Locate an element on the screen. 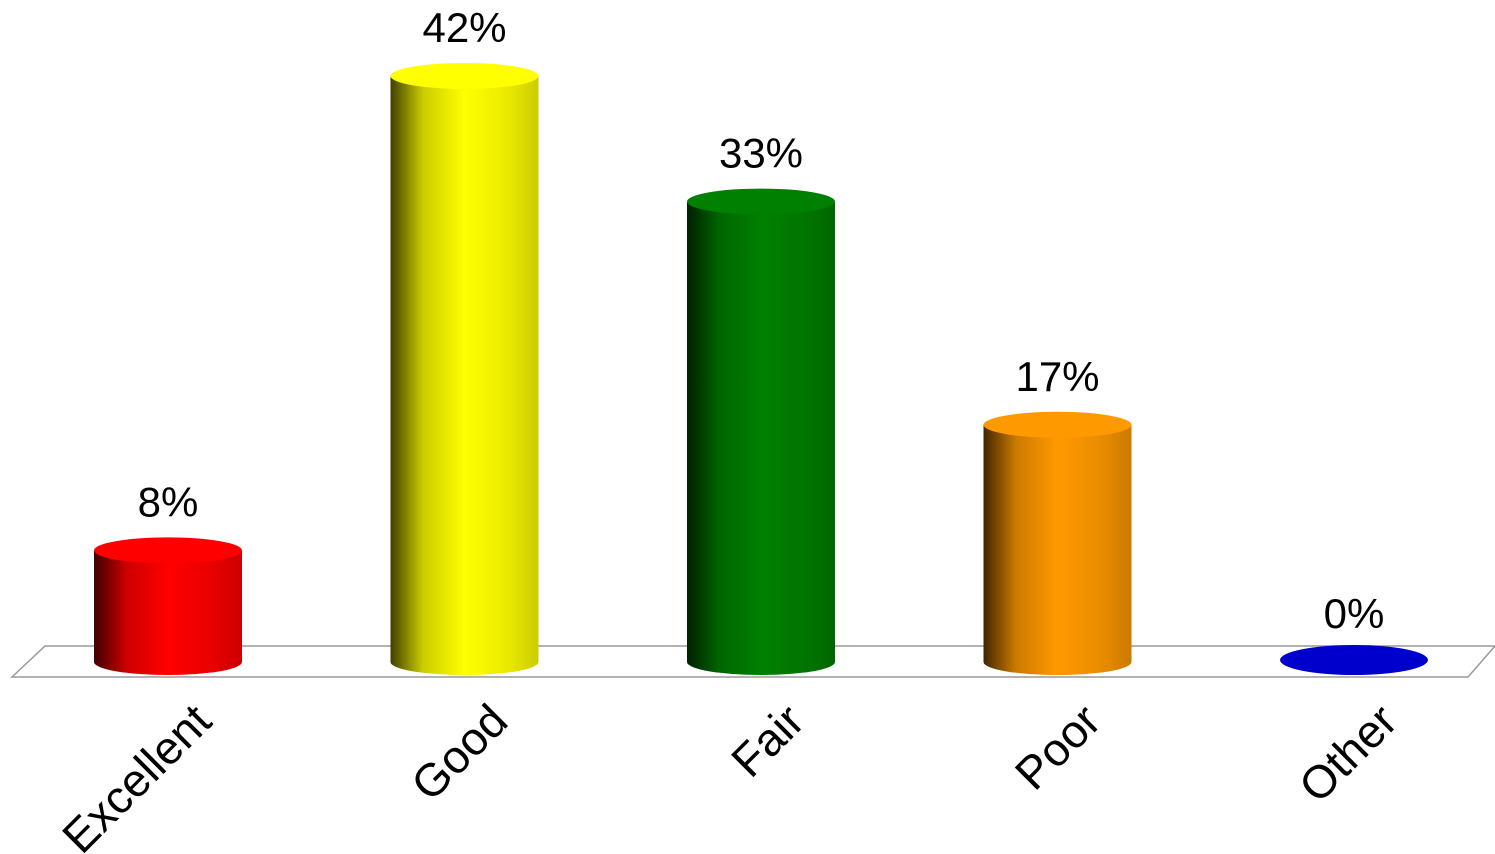 The image size is (1495, 854). bar-other is located at coordinates (1354, 660).